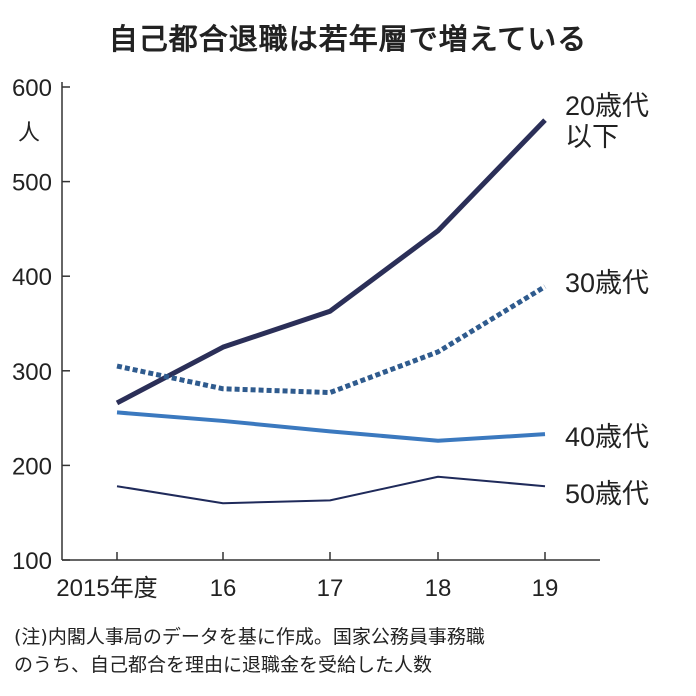 The image size is (696, 696). Describe the element at coordinates (32, 183) in the screenshot. I see `y-tick-label: 500` at that location.